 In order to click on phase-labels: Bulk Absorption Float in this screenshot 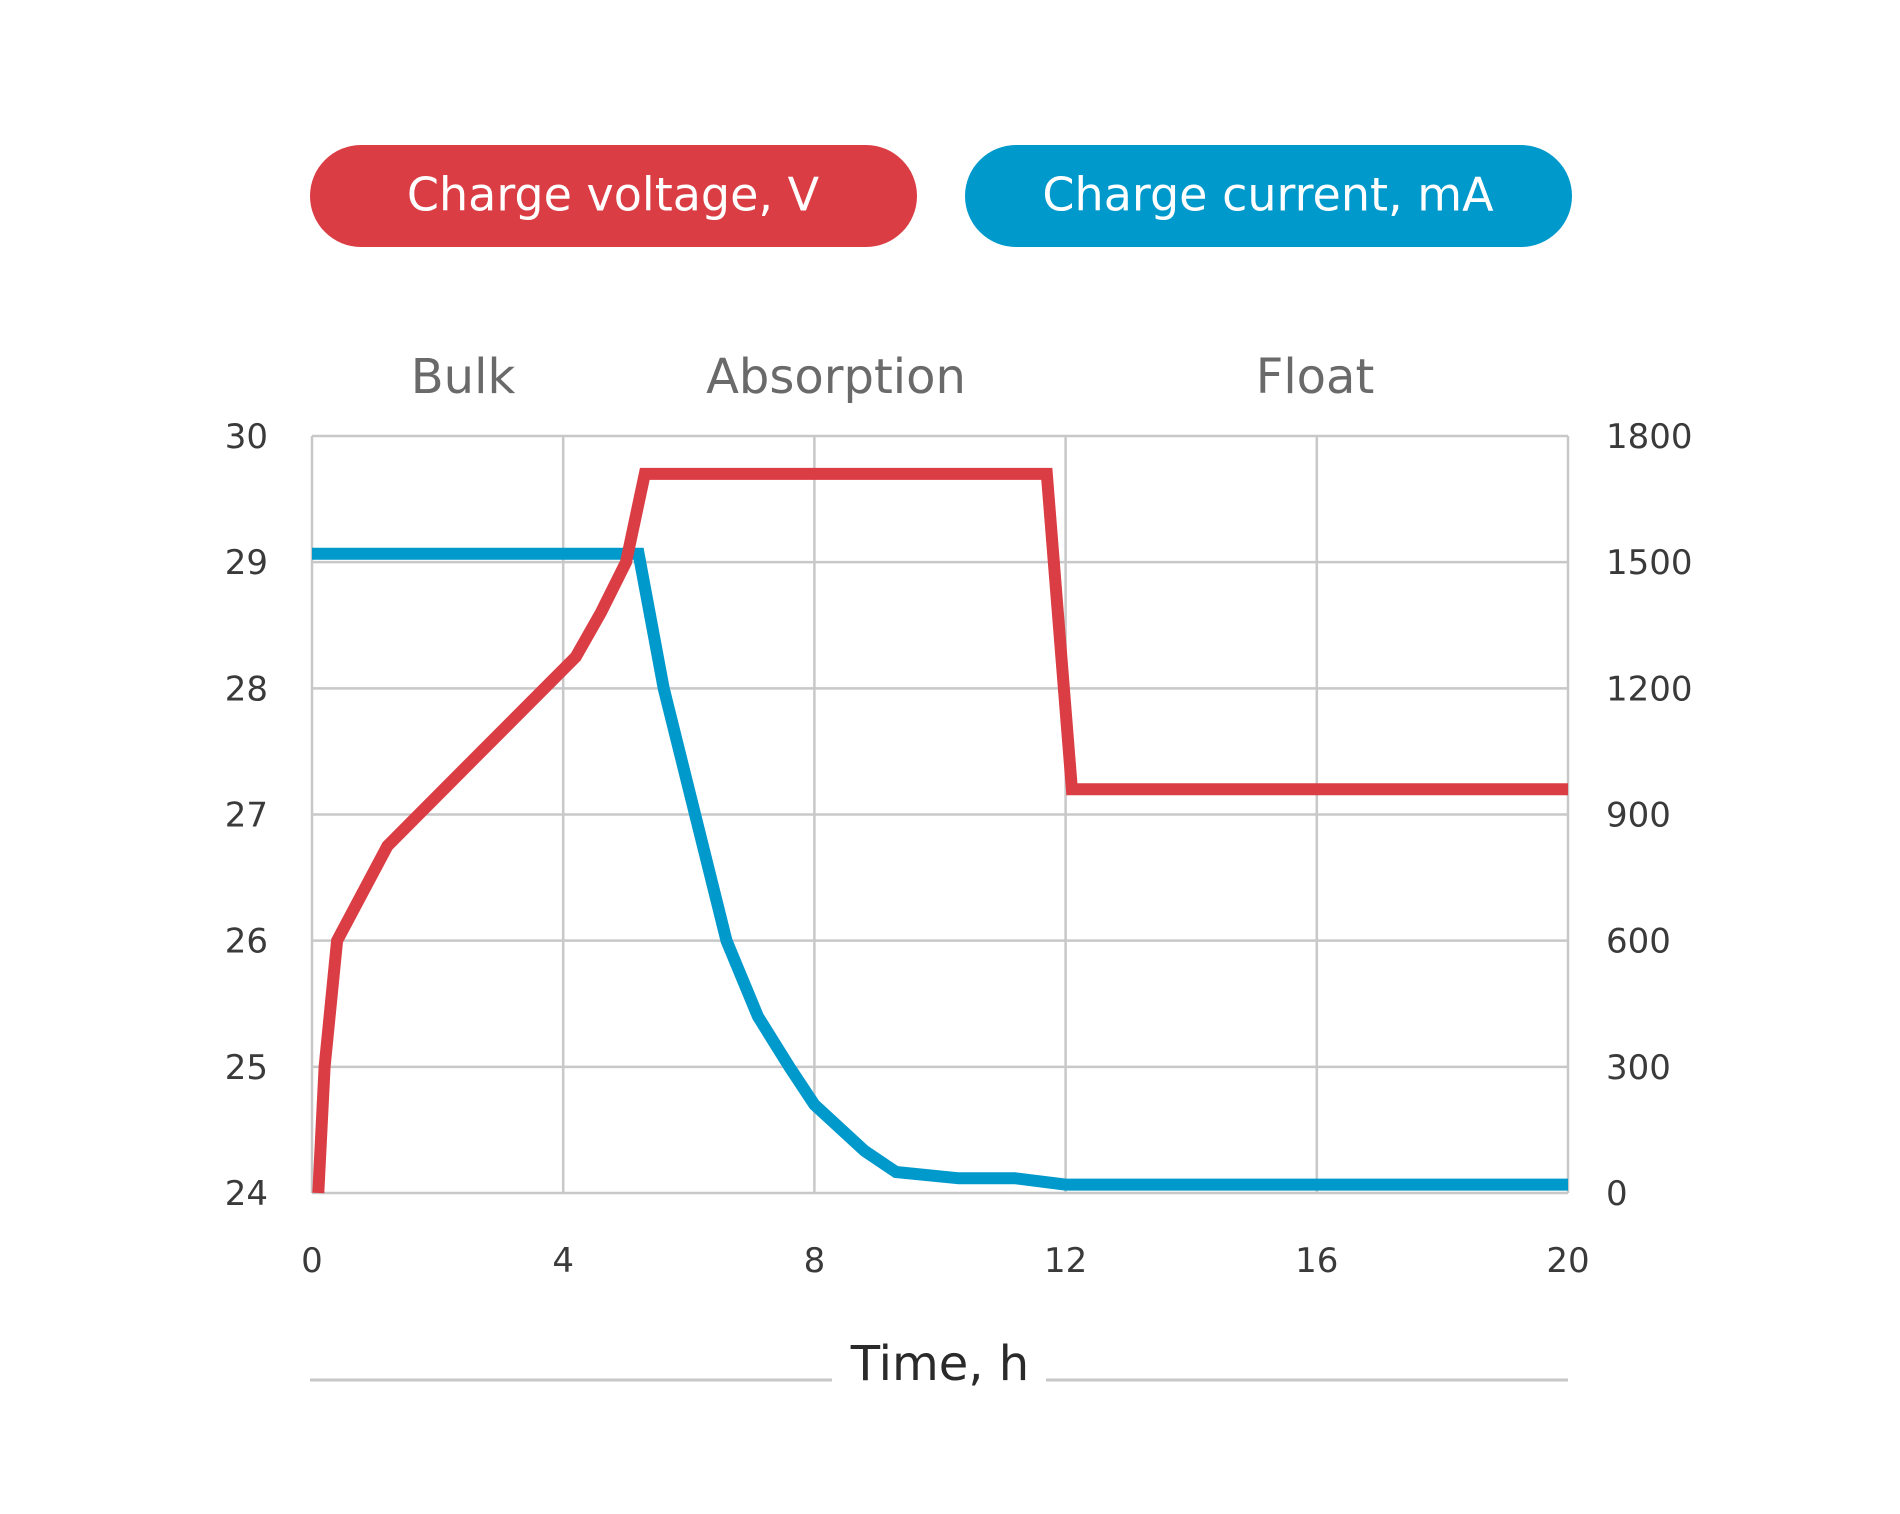, I will do `click(893, 377)`.